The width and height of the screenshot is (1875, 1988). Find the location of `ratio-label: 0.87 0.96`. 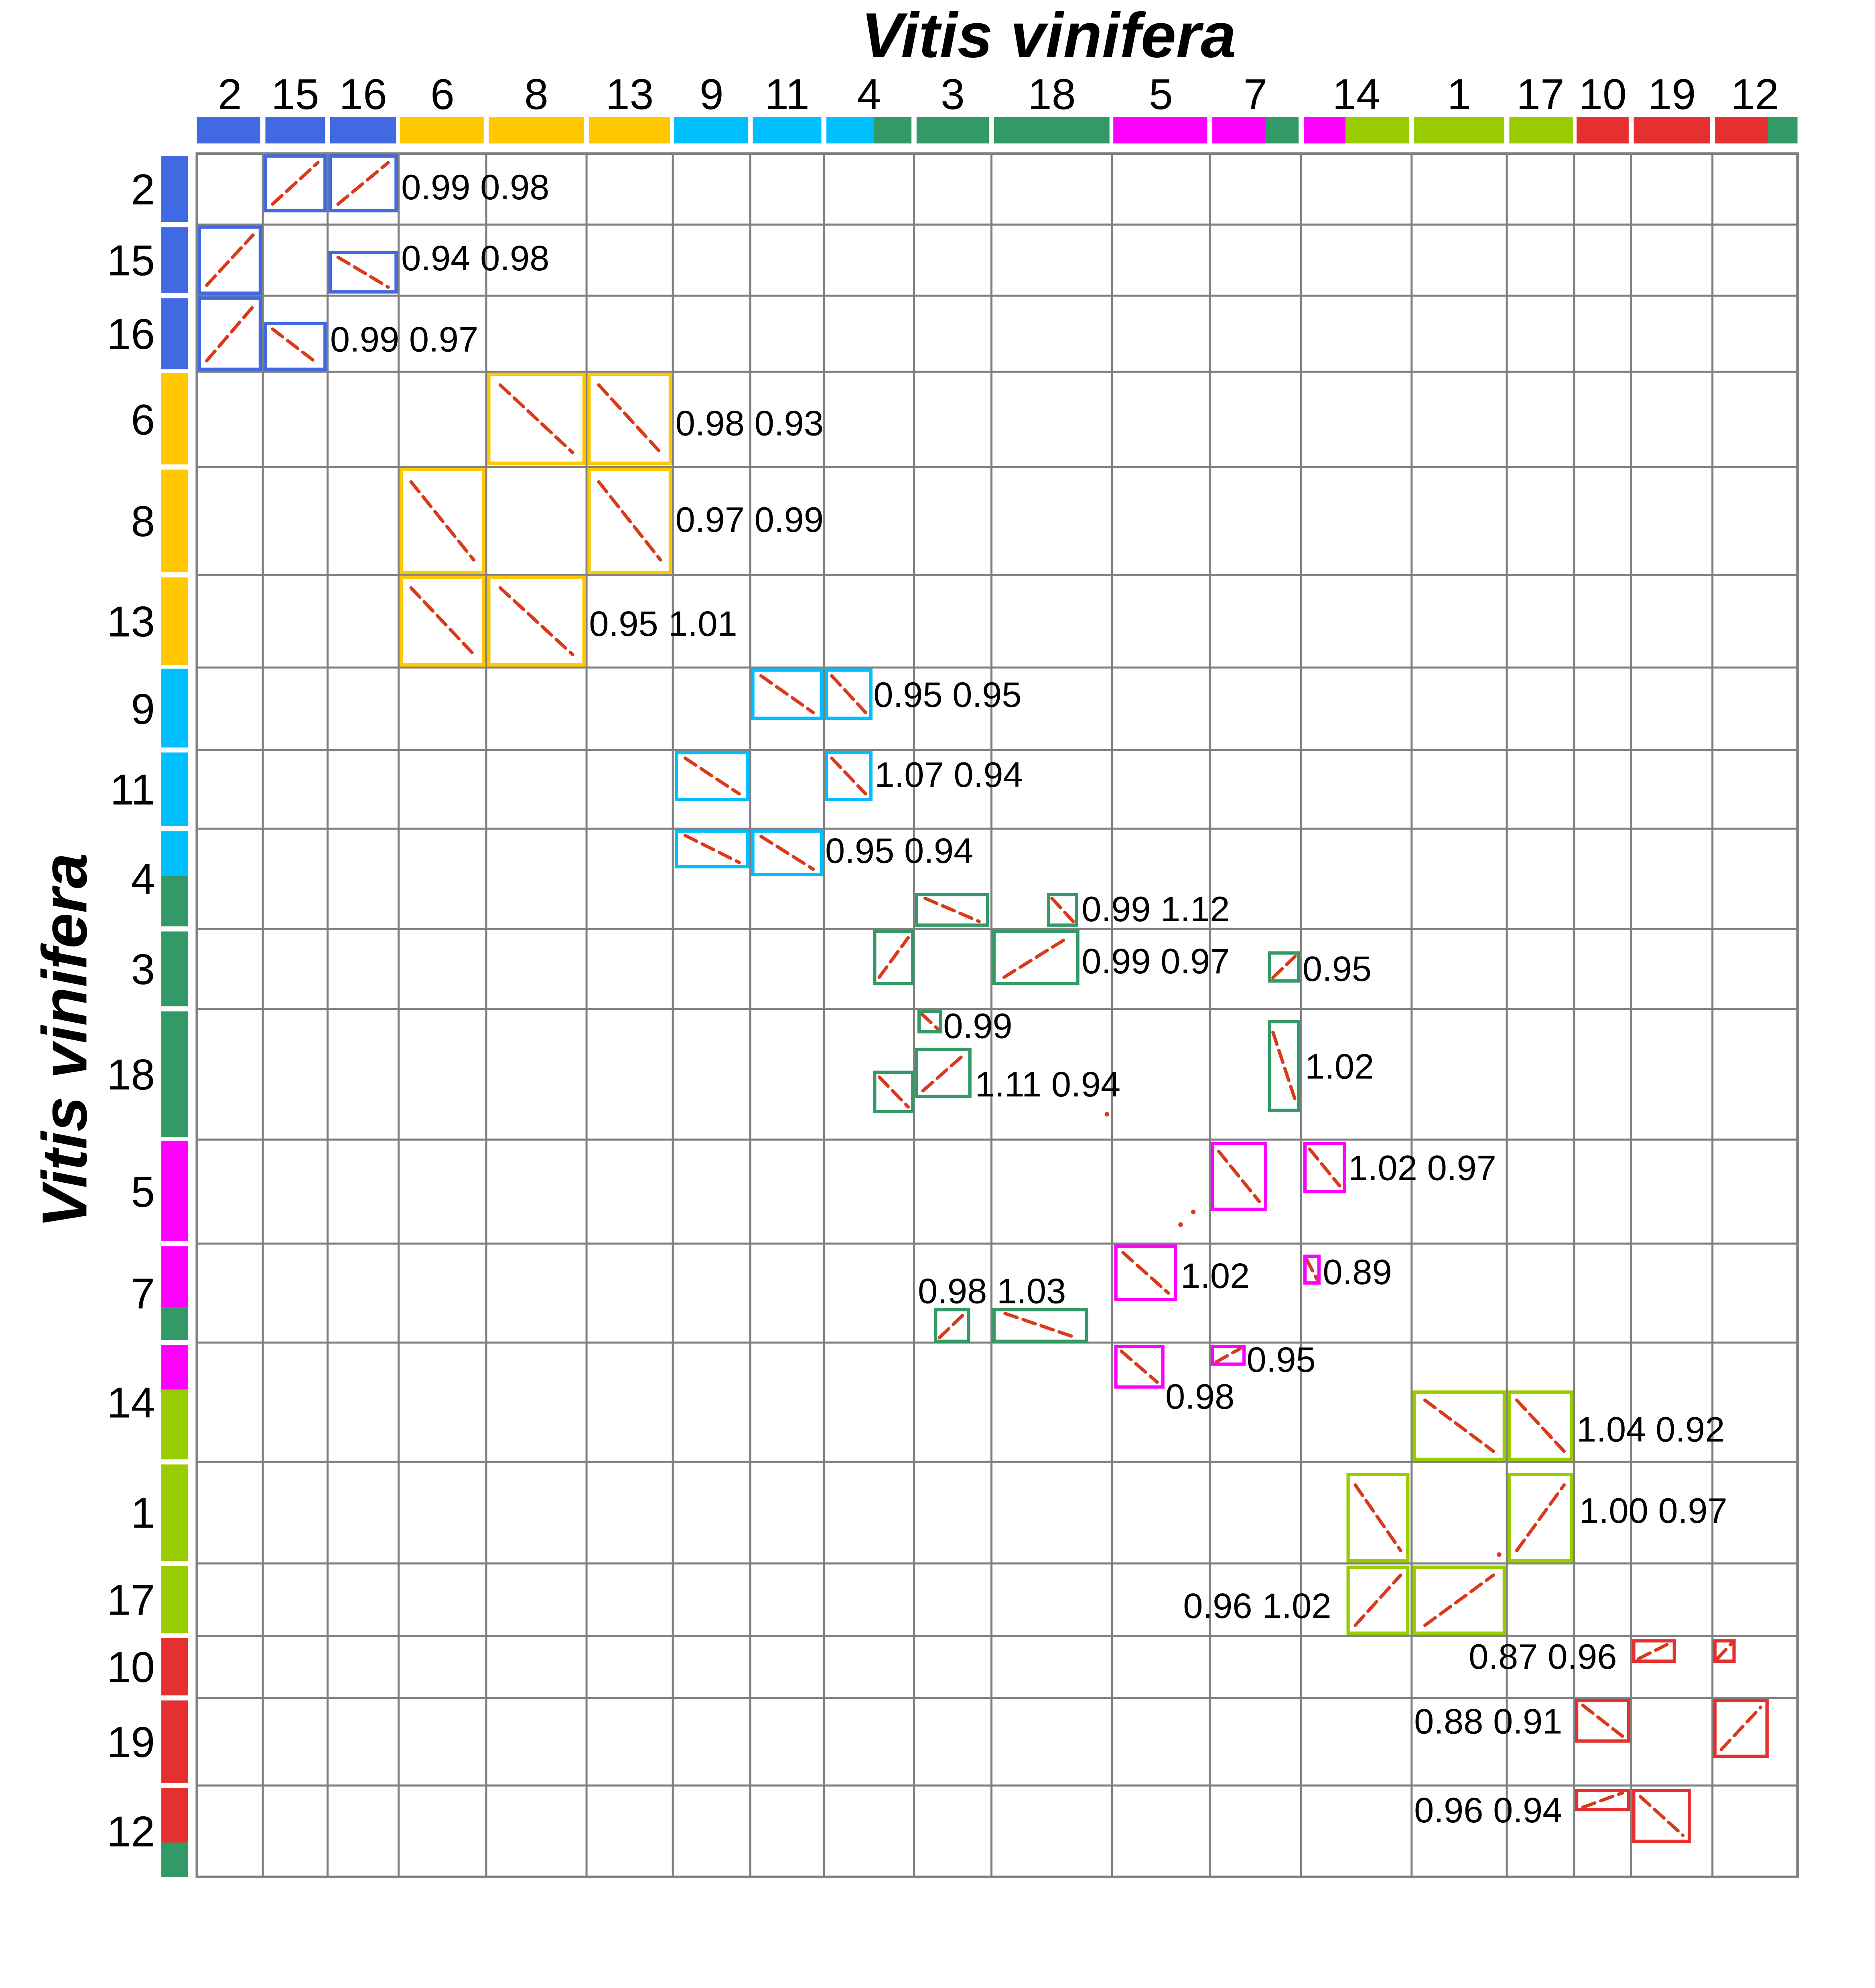

ratio-label: 0.87 0.96 is located at coordinates (1543, 1657).